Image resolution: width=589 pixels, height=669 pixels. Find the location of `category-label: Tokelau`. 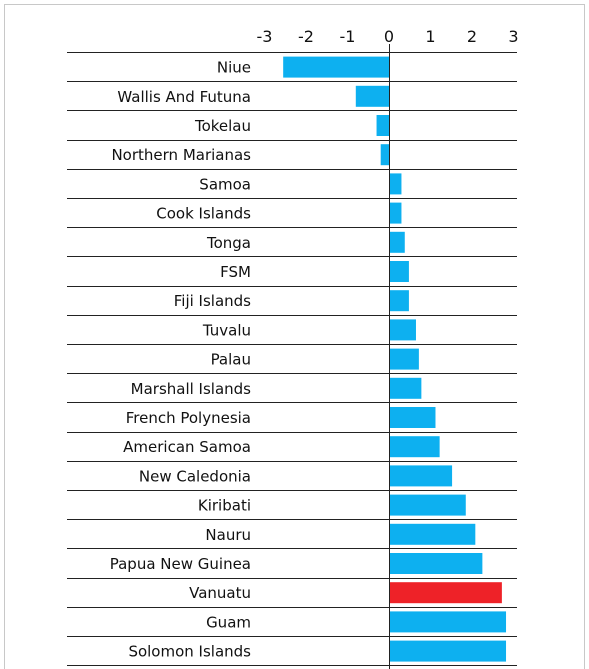

category-label: Tokelau is located at coordinates (222, 126).